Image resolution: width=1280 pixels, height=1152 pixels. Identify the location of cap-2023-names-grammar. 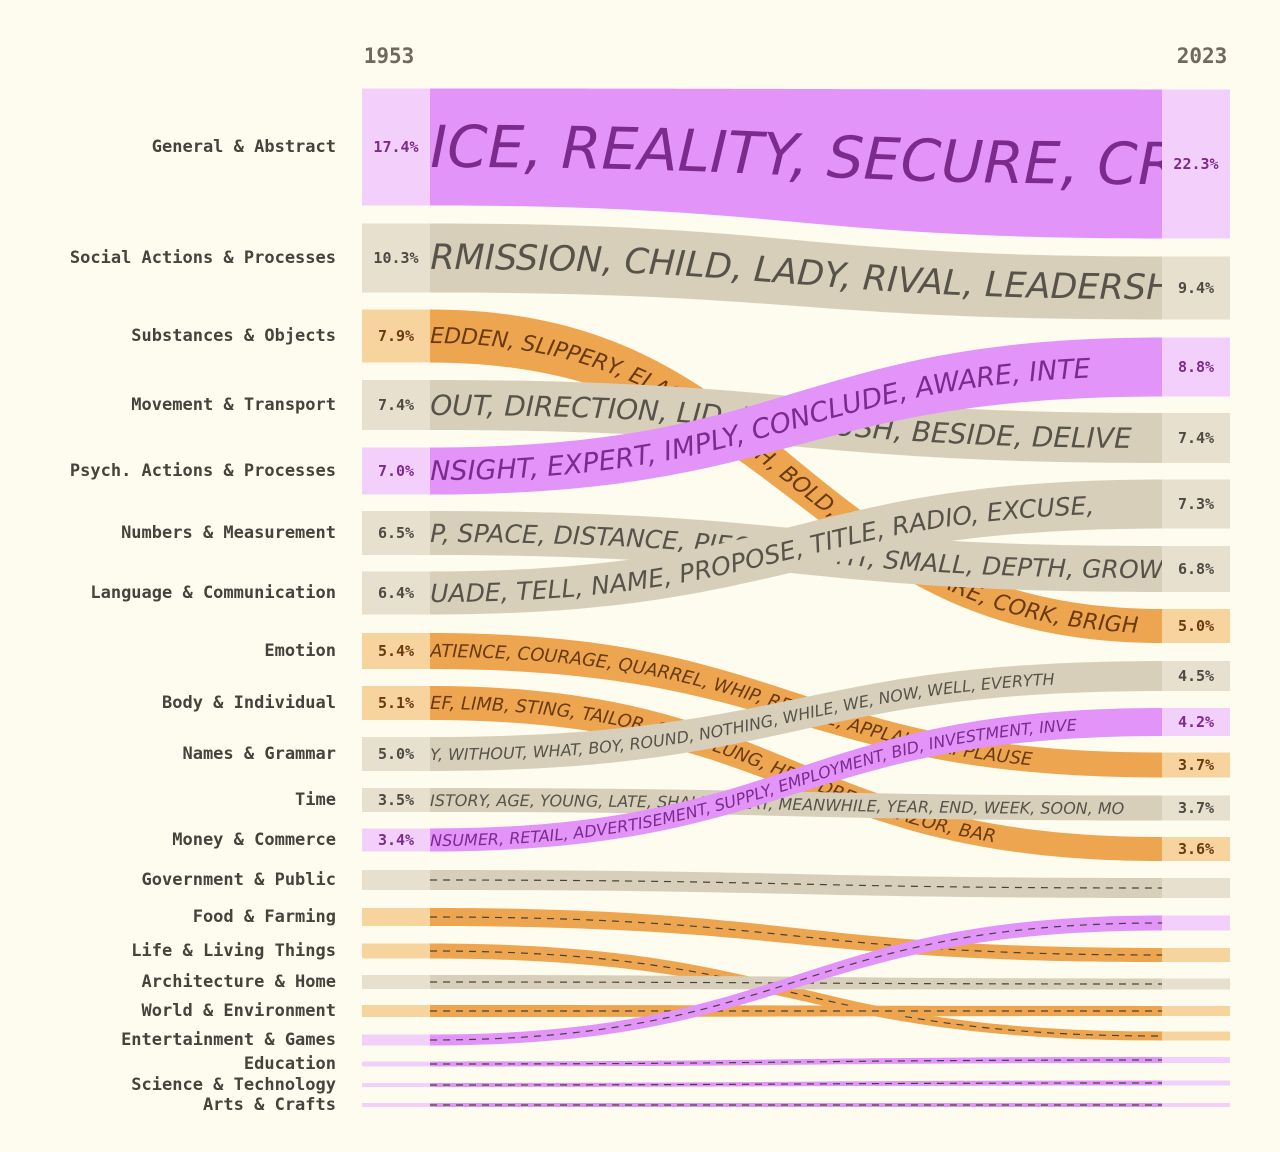
(1196, 676).